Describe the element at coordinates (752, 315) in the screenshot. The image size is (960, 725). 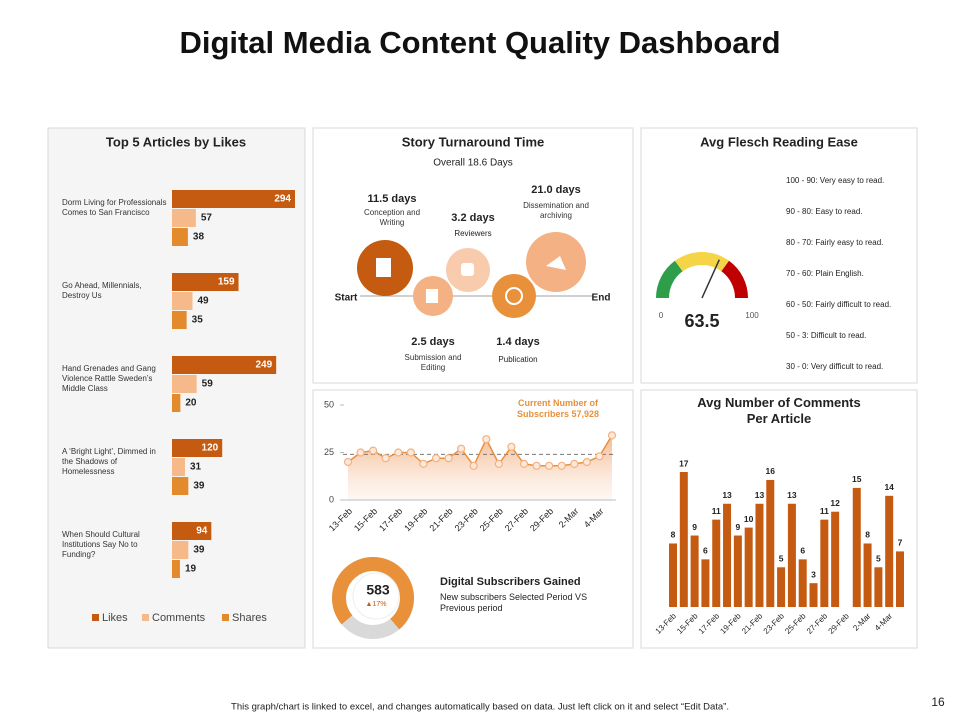
I see `gauge-max: 100` at that location.